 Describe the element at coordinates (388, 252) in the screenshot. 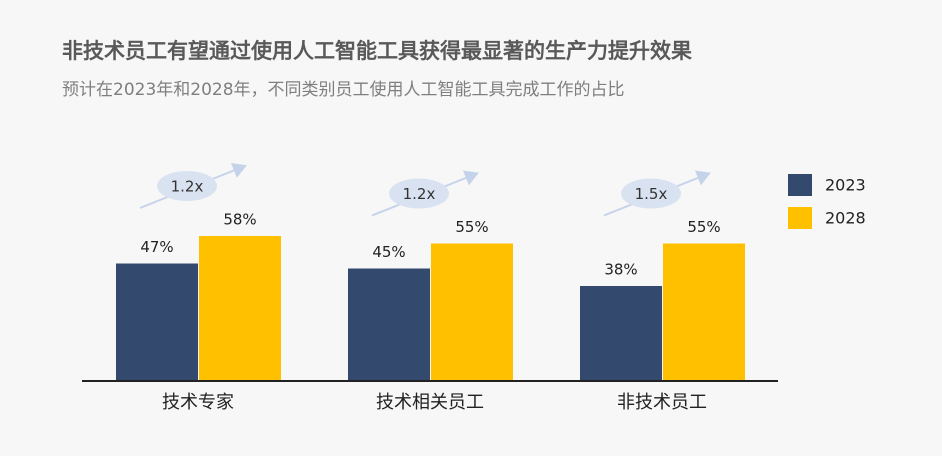

I see `data-label: 45%` at that location.